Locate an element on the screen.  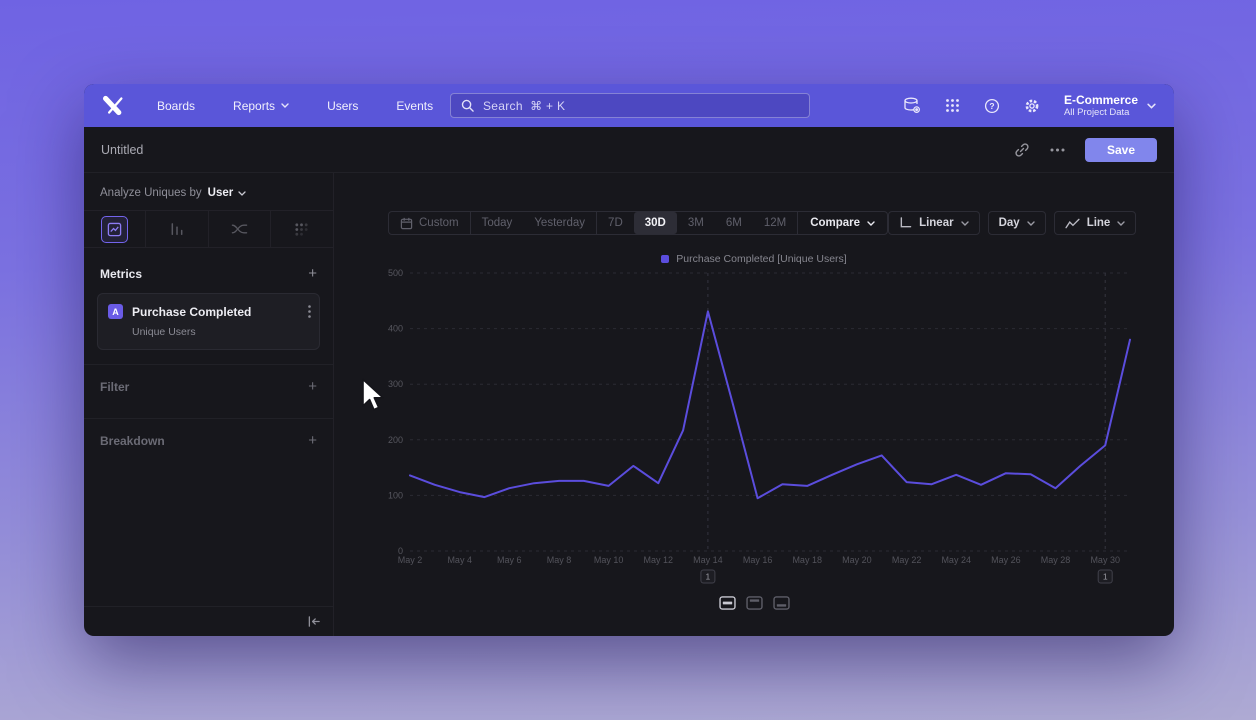
mixpanel-logo-icon is located at coordinates (113, 105).